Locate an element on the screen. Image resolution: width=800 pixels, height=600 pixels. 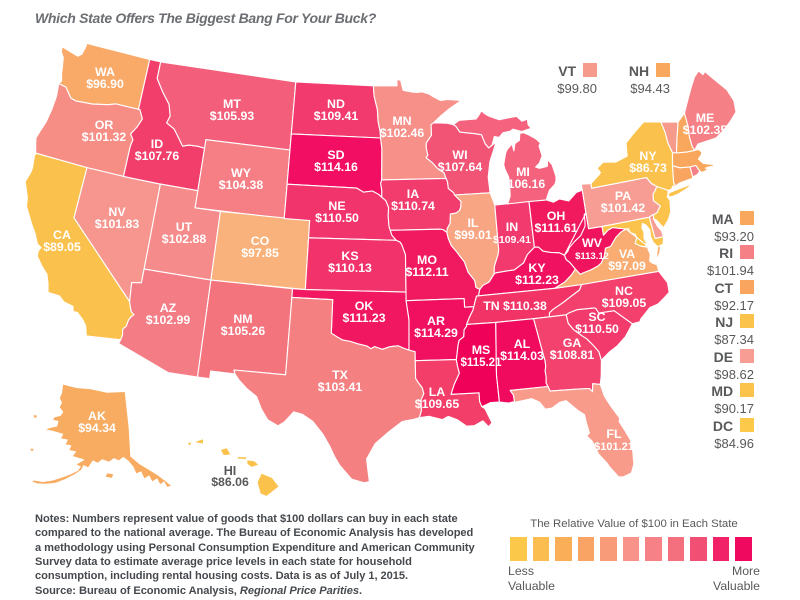
svg-text: CO is located at coordinates (260, 241).